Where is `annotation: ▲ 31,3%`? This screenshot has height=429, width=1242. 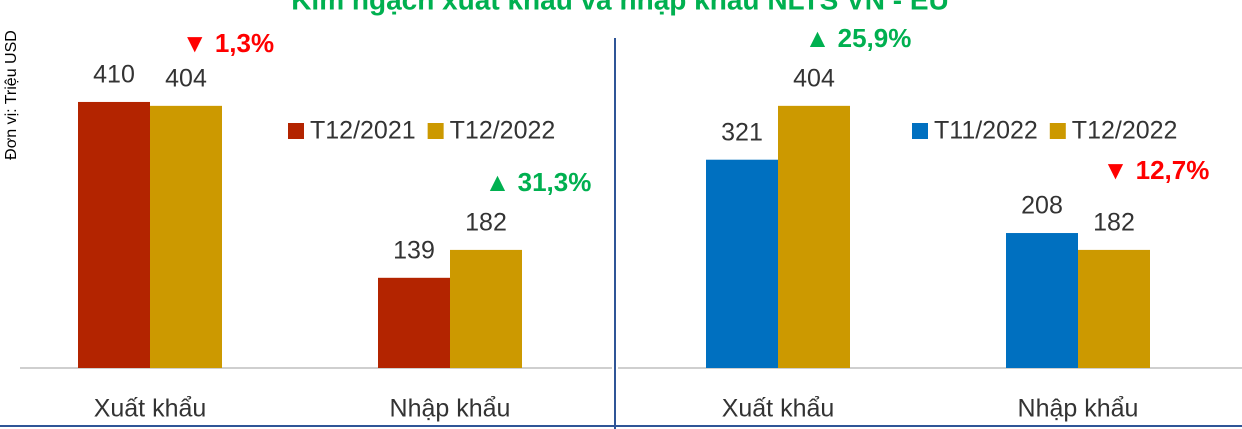
annotation: ▲ 31,3% is located at coordinates (538, 182).